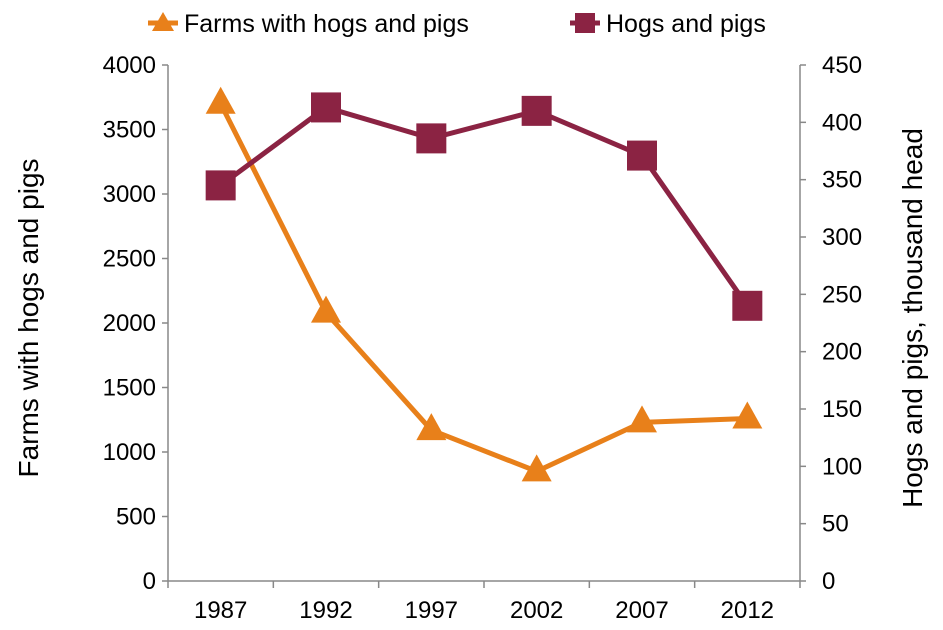  I want to click on right-tick-label: 400, so click(842, 122).